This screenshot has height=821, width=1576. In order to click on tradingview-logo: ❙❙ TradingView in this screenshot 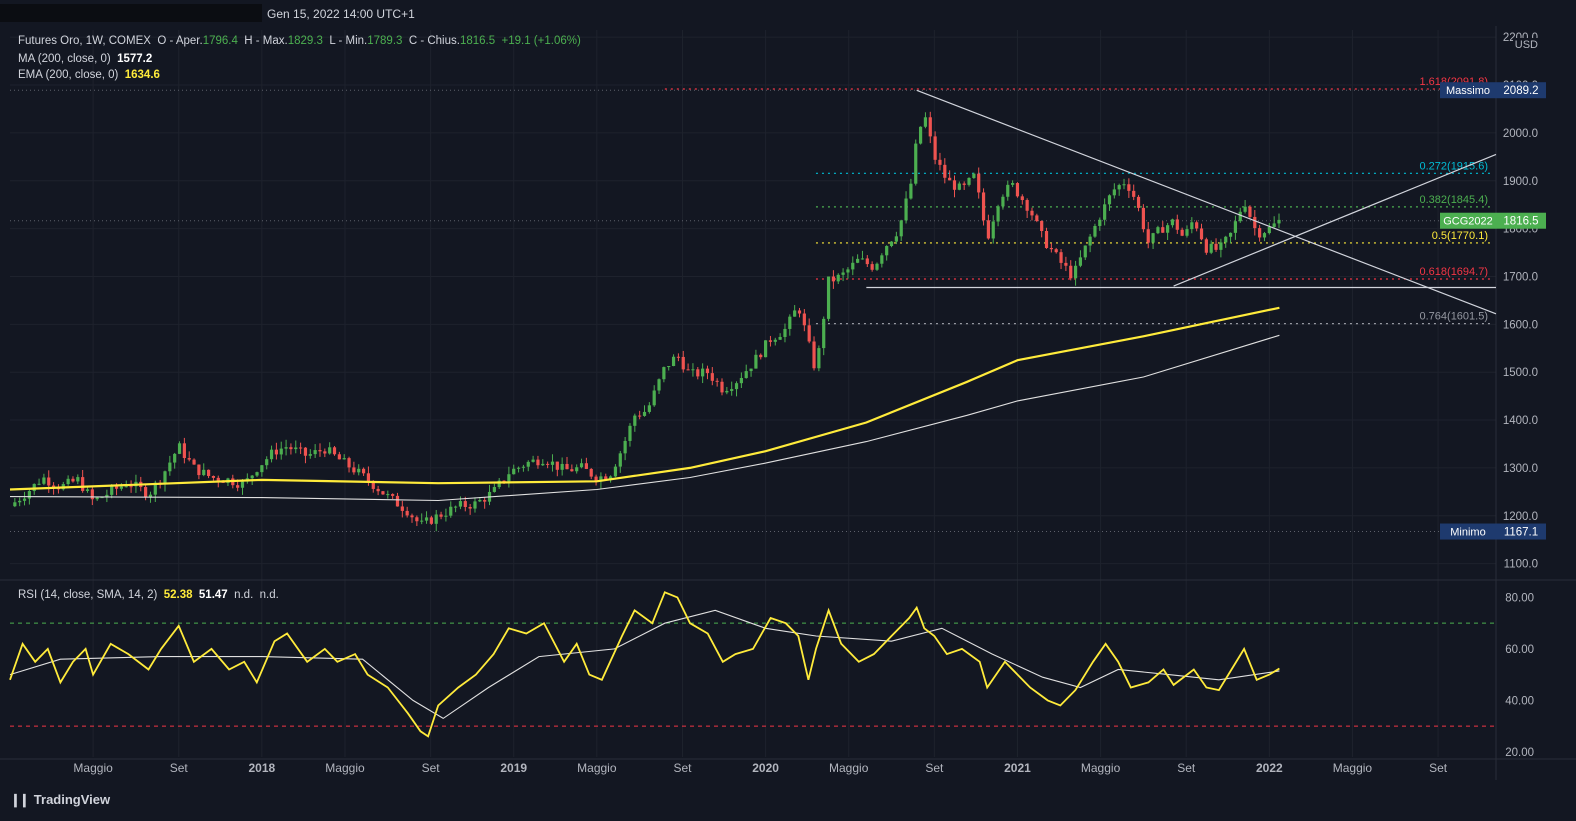, I will do `click(60, 800)`.